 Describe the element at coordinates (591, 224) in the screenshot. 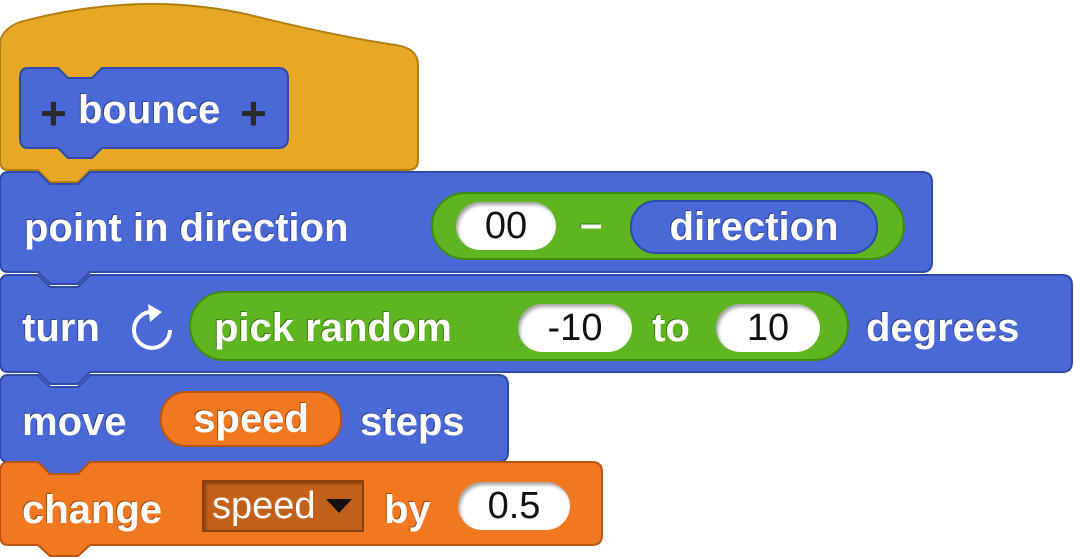

I see `minus-operator-label: –` at that location.